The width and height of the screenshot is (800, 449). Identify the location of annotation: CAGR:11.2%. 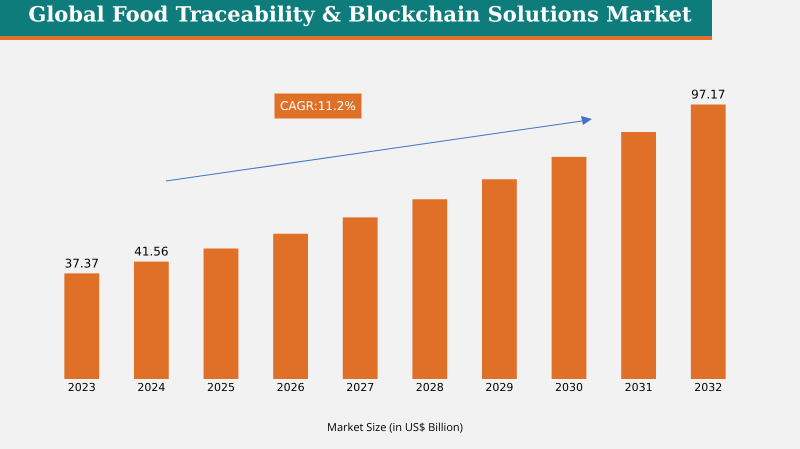
(318, 106).